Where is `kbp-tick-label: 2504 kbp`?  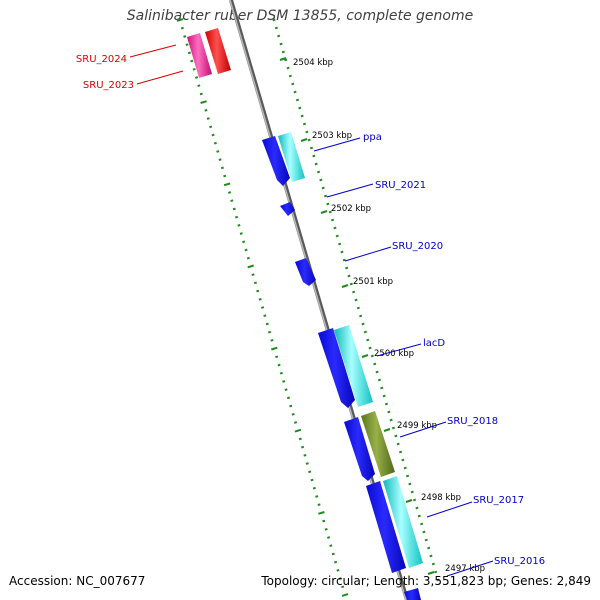 kbp-tick-label: 2504 kbp is located at coordinates (313, 63).